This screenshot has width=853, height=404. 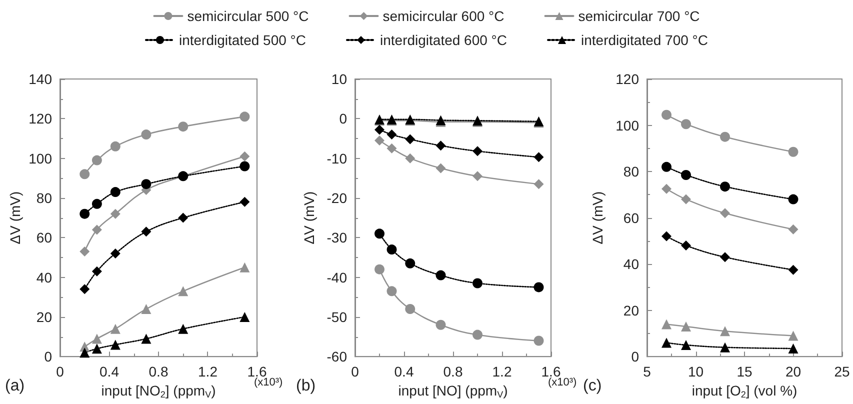 I want to click on text: (a), so click(x=15, y=386).